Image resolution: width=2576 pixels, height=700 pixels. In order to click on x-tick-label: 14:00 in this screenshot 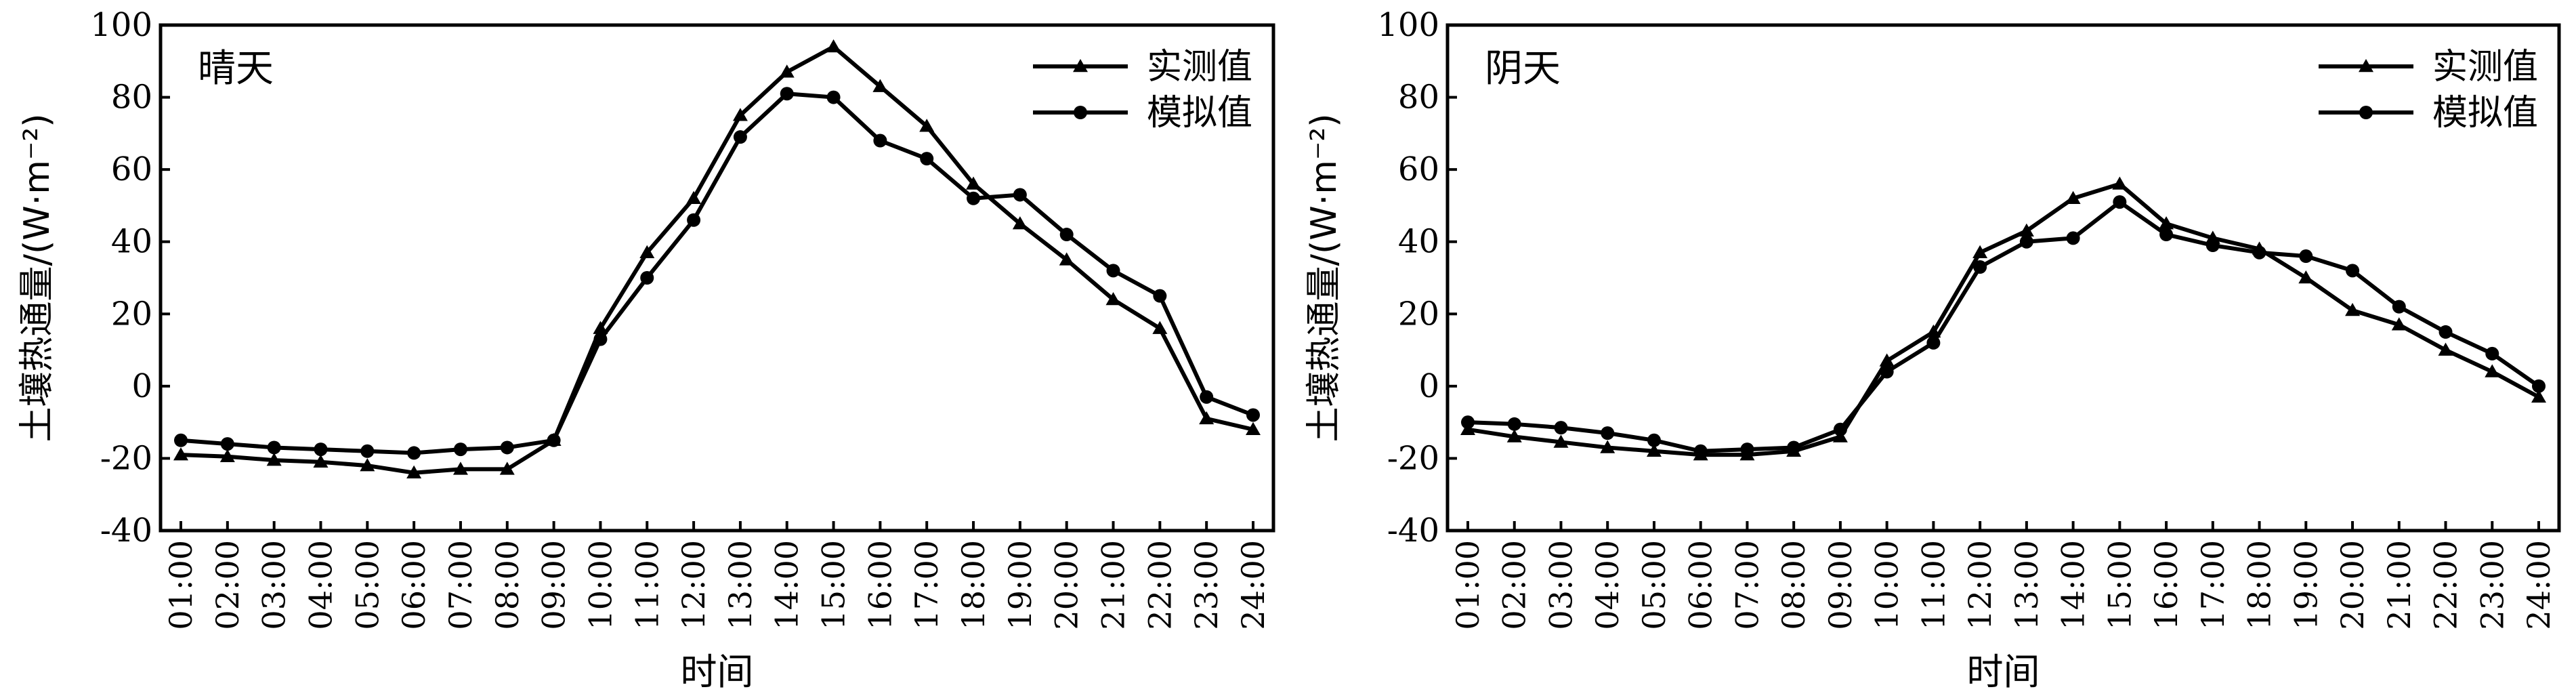, I will do `click(787, 585)`.